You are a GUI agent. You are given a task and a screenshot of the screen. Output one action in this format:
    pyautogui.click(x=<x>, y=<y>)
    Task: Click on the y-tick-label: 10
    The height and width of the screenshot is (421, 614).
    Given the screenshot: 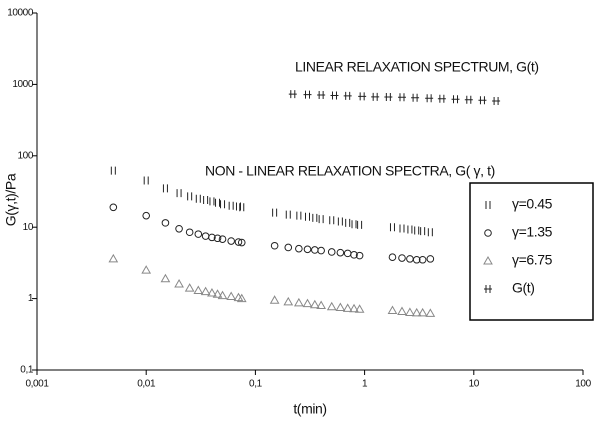 What is the action you would take?
    pyautogui.click(x=28, y=227)
    